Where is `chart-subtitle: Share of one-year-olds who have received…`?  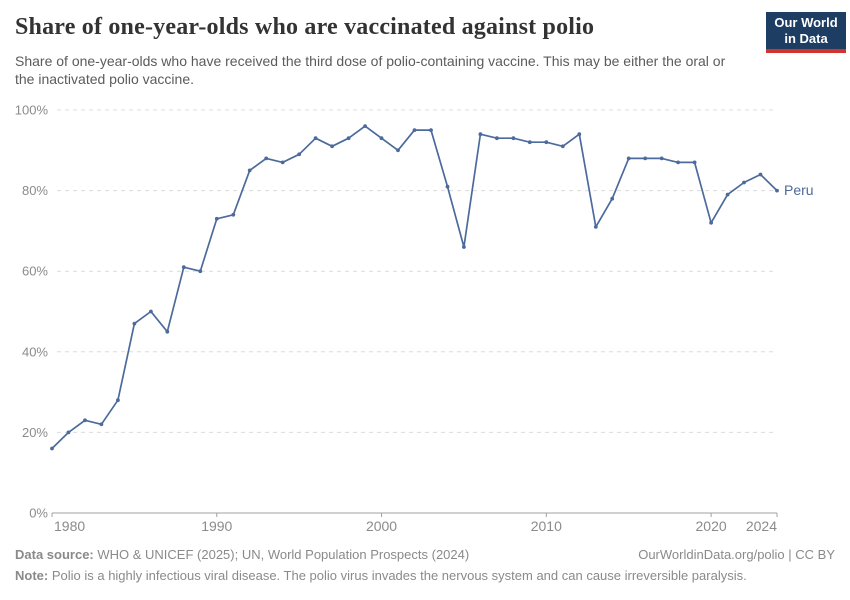
chart-subtitle: Share of one-year-olds who have received… is located at coordinates (370, 70).